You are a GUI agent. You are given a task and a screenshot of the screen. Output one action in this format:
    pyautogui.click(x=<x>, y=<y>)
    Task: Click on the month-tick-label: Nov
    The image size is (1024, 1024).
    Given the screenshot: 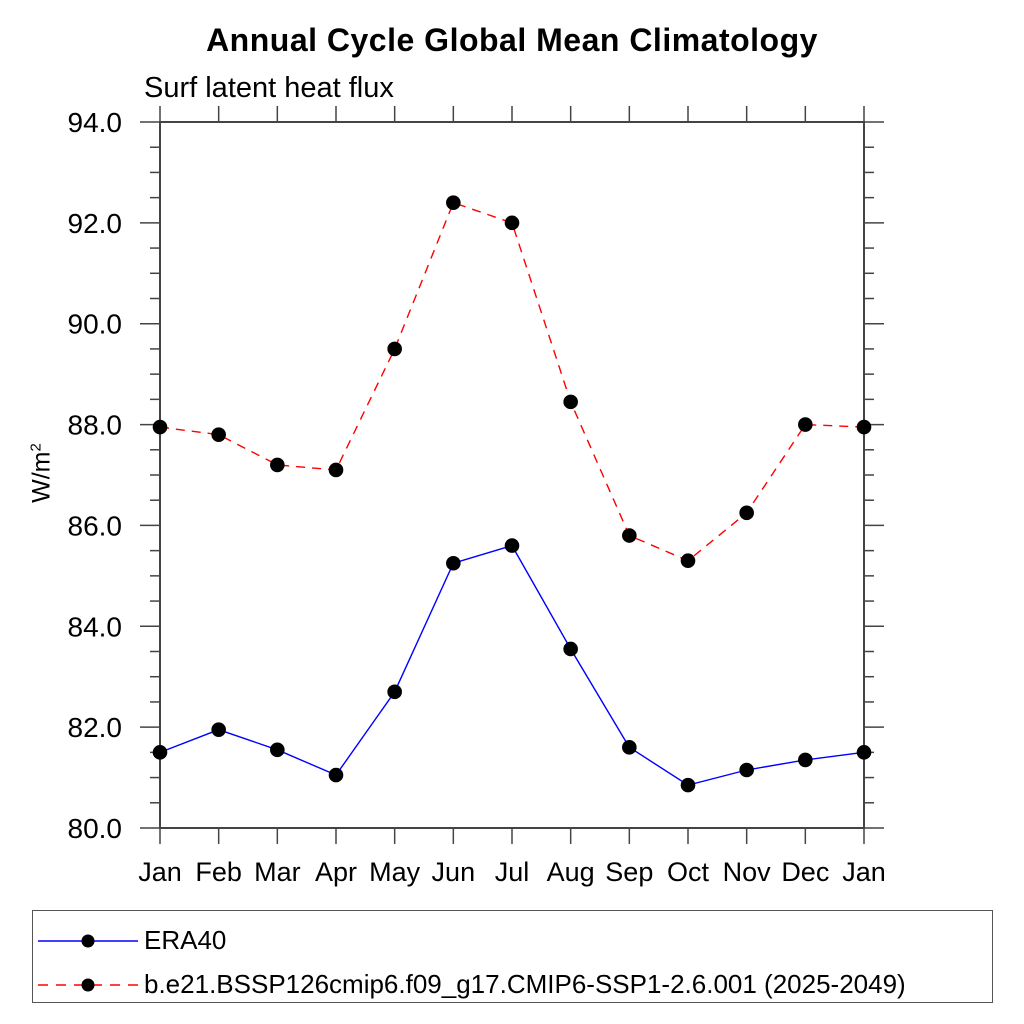 What is the action you would take?
    pyautogui.click(x=747, y=872)
    